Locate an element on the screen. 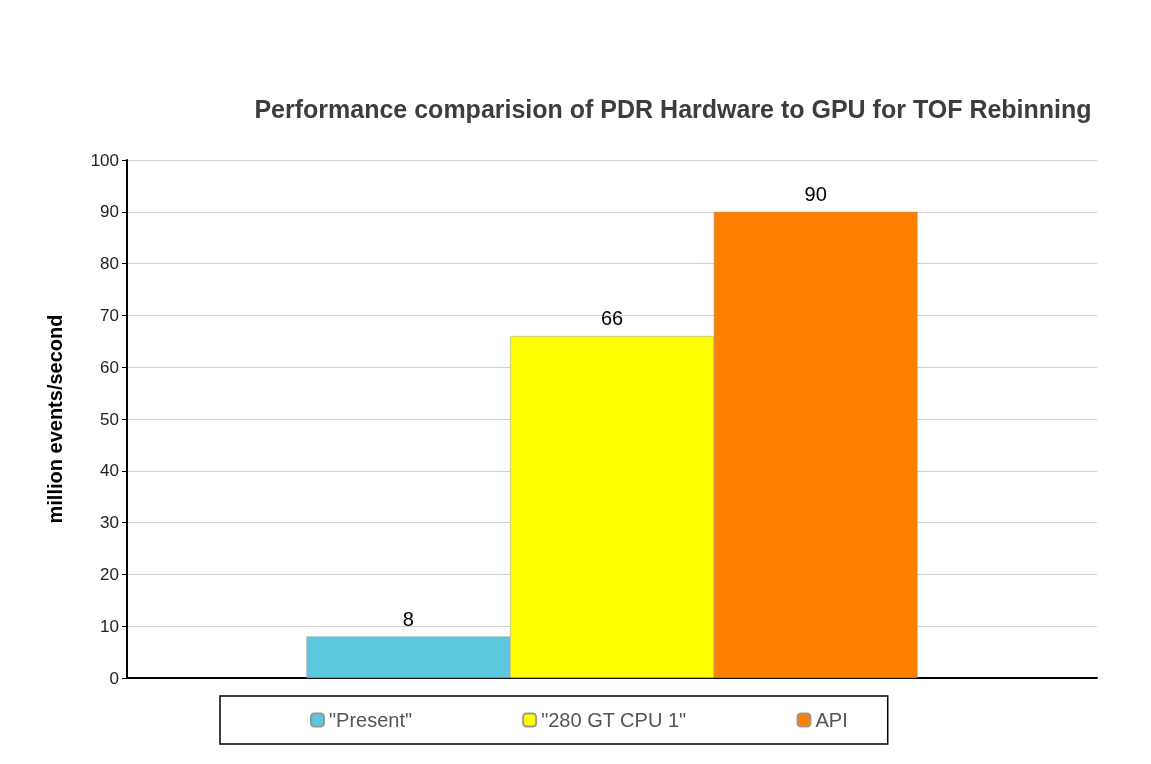 The image size is (1151, 764). legend-label: API is located at coordinates (831, 720).